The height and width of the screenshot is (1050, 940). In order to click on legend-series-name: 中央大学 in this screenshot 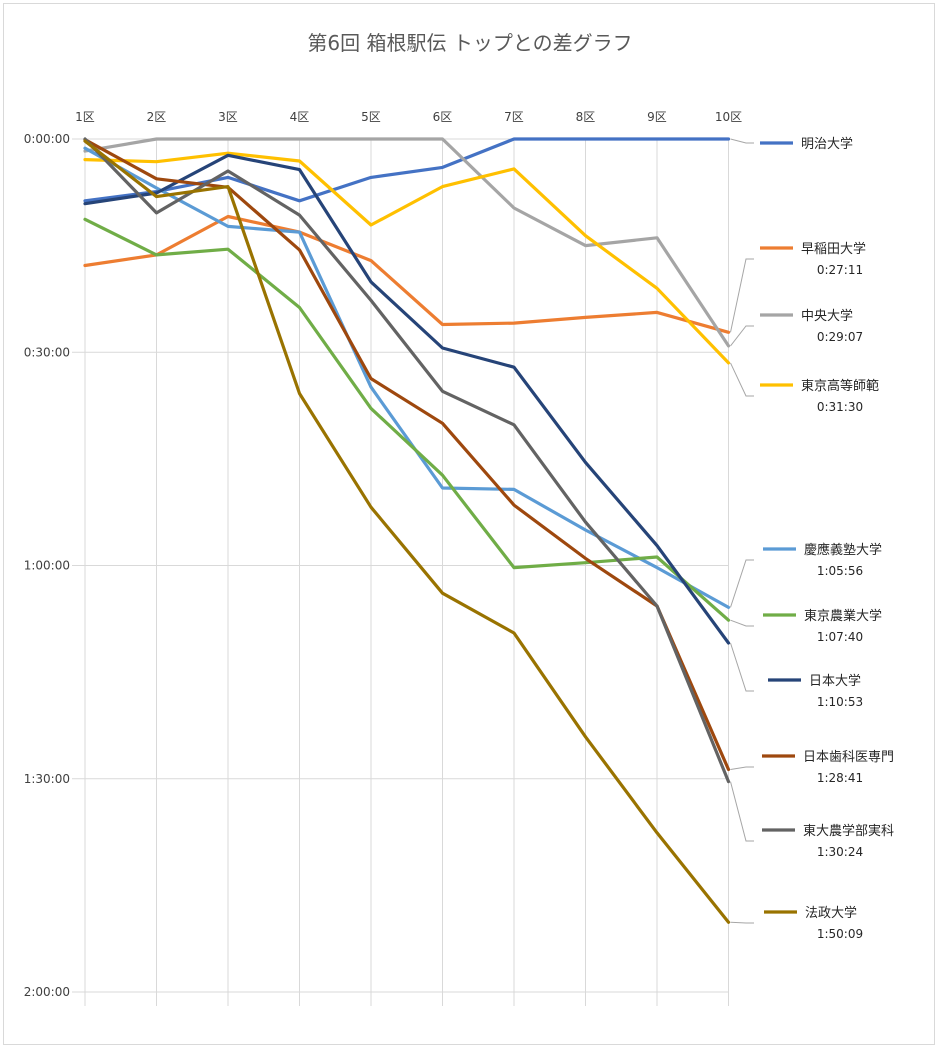, I will do `click(827, 316)`.